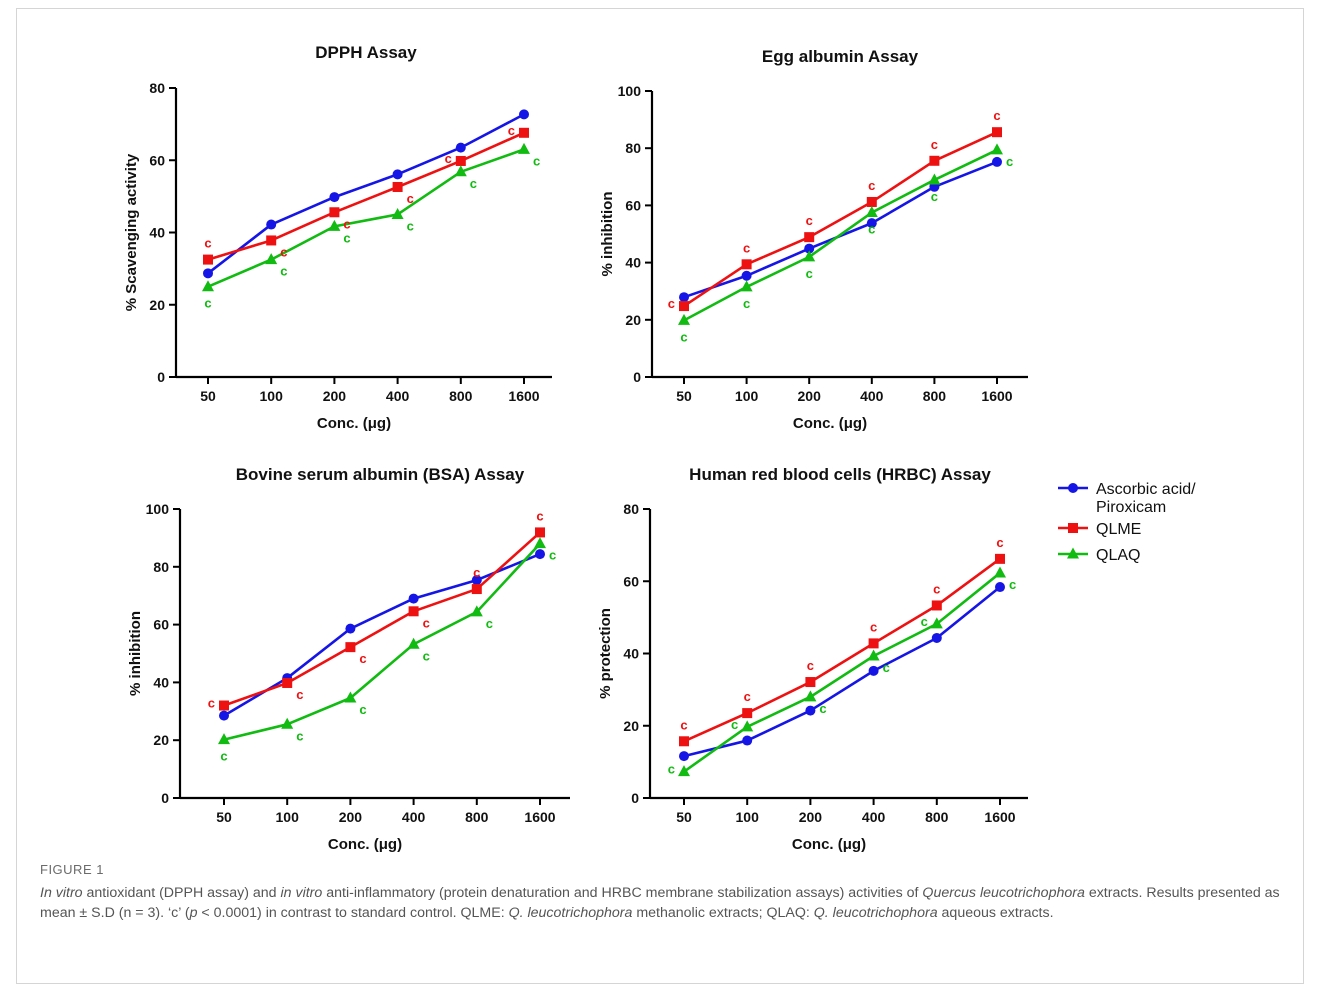 This screenshot has height=992, width=1320. I want to click on y-tick-label: 60, so click(157, 160).